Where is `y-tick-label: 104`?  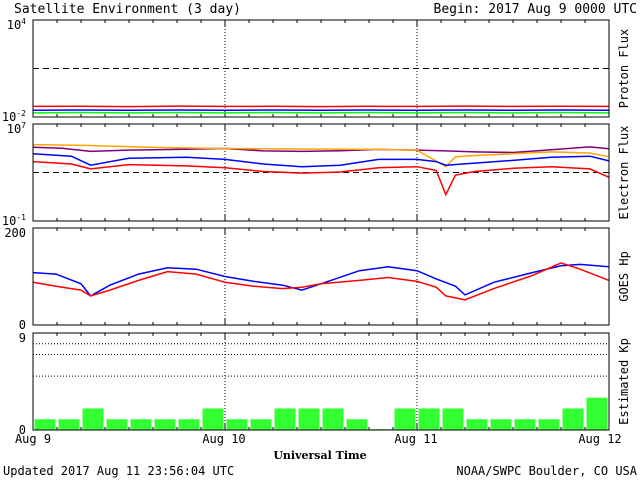
y-tick-label: 104 is located at coordinates (16, 24).